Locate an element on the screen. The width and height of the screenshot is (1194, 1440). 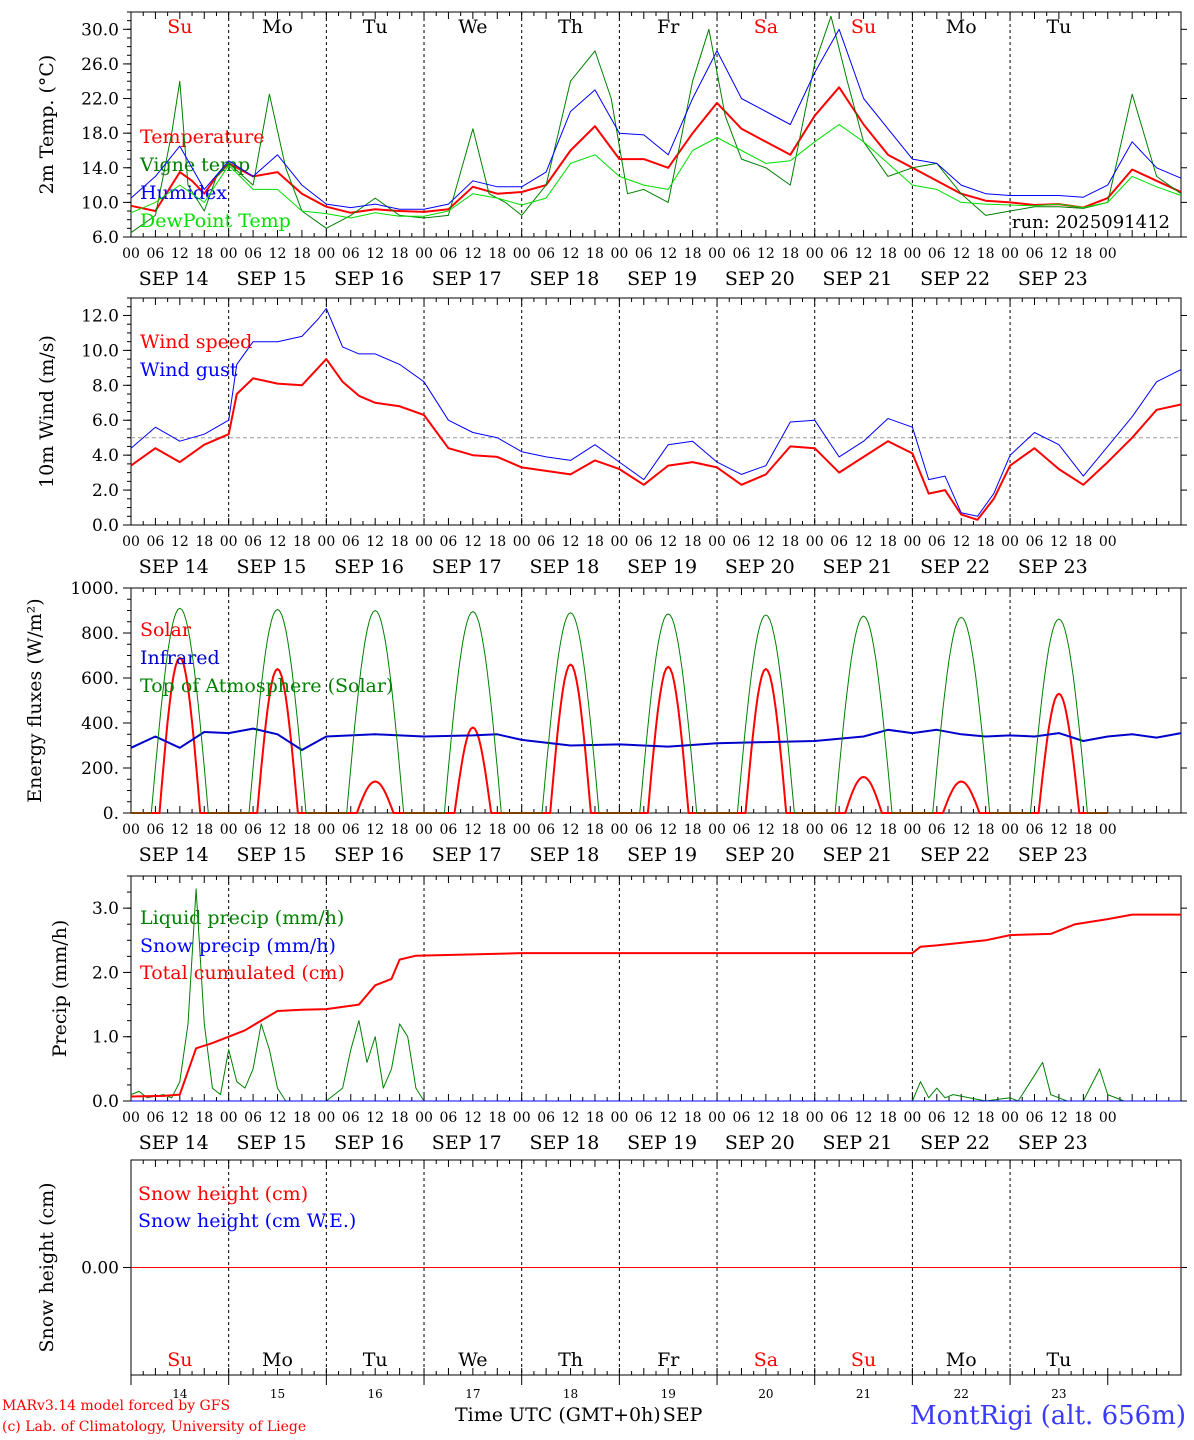
weekday-label-bottom: Th is located at coordinates (570, 1360).